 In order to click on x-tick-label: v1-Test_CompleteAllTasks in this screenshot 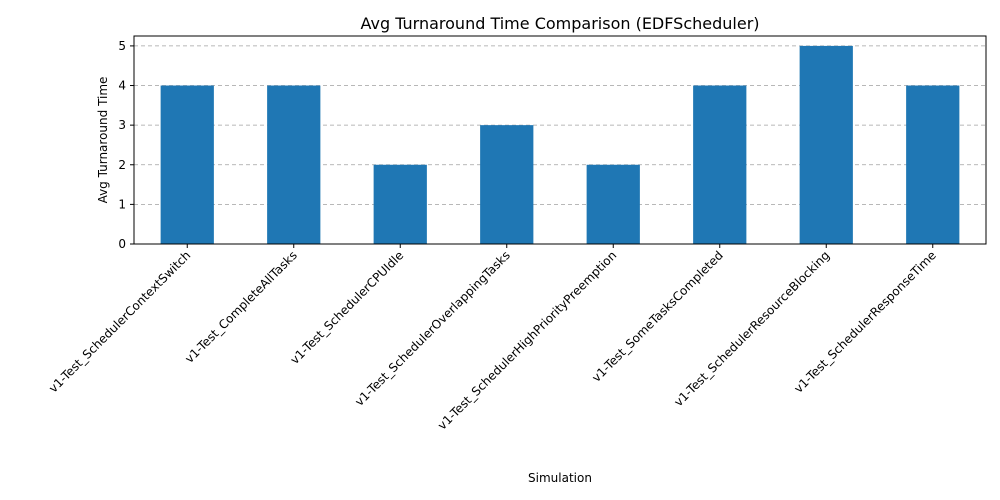, I will do `click(241, 307)`.